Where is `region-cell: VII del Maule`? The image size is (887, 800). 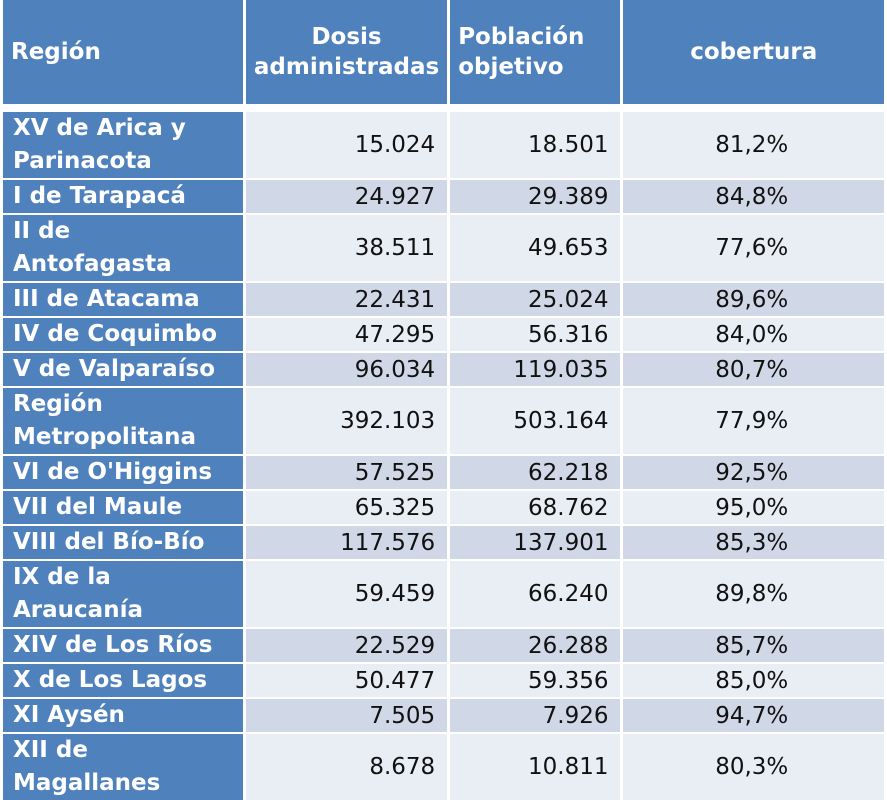 region-cell: VII del Maule is located at coordinates (123, 506).